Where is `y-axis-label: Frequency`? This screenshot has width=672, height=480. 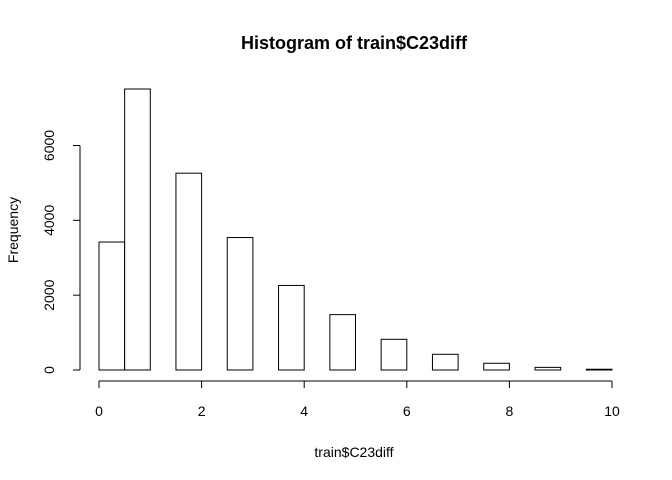 y-axis-label: Frequency is located at coordinates (13, 230).